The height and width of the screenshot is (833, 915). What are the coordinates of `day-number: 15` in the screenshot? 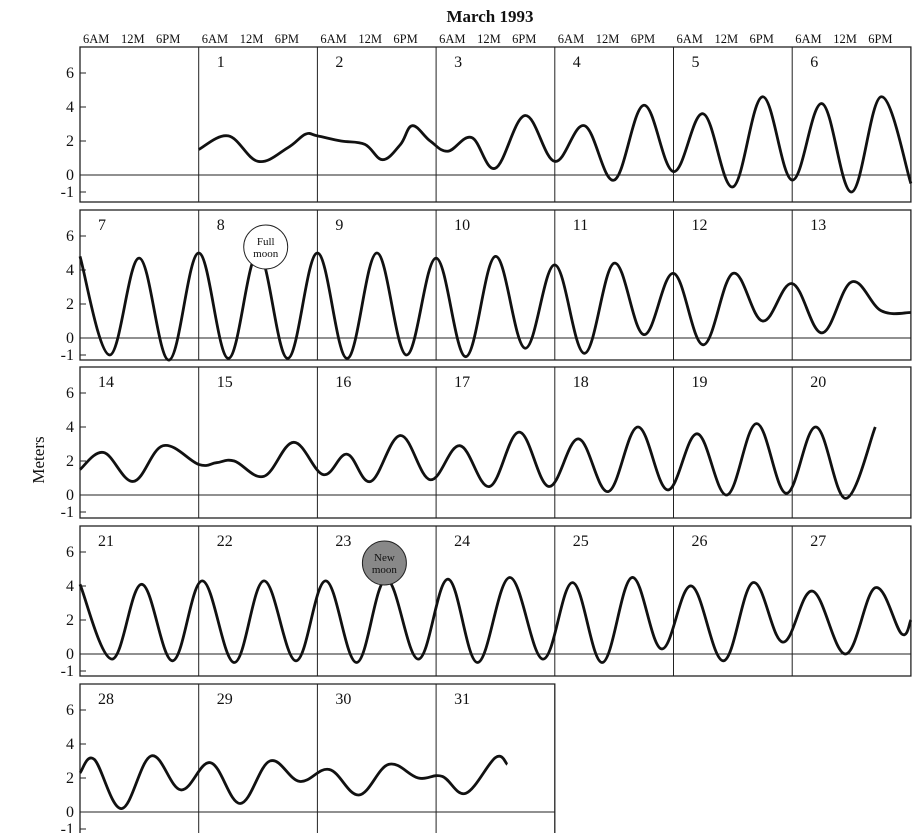 It's located at (225, 382).